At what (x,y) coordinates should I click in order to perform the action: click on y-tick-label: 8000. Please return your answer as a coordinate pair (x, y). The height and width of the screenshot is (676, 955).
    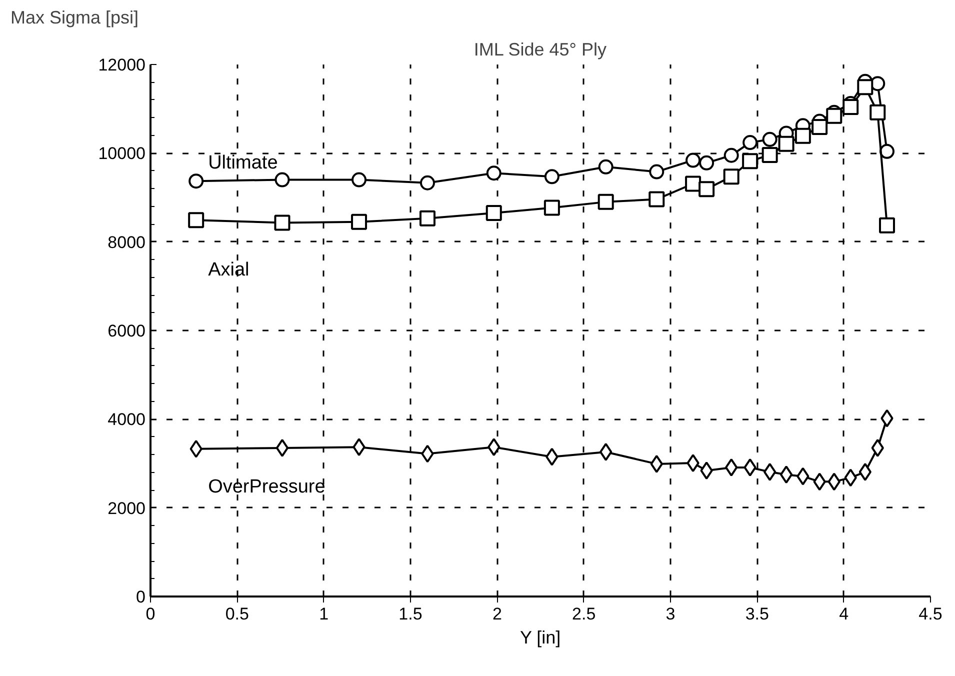
    Looking at the image, I should click on (127, 242).